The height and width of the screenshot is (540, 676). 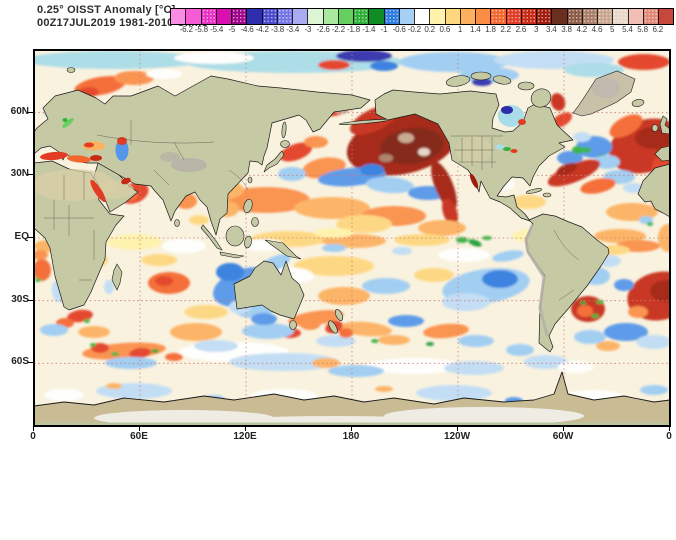 What do you see at coordinates (658, 29) in the screenshot?
I see `colorbar-tick-label: 6.2` at bounding box center [658, 29].